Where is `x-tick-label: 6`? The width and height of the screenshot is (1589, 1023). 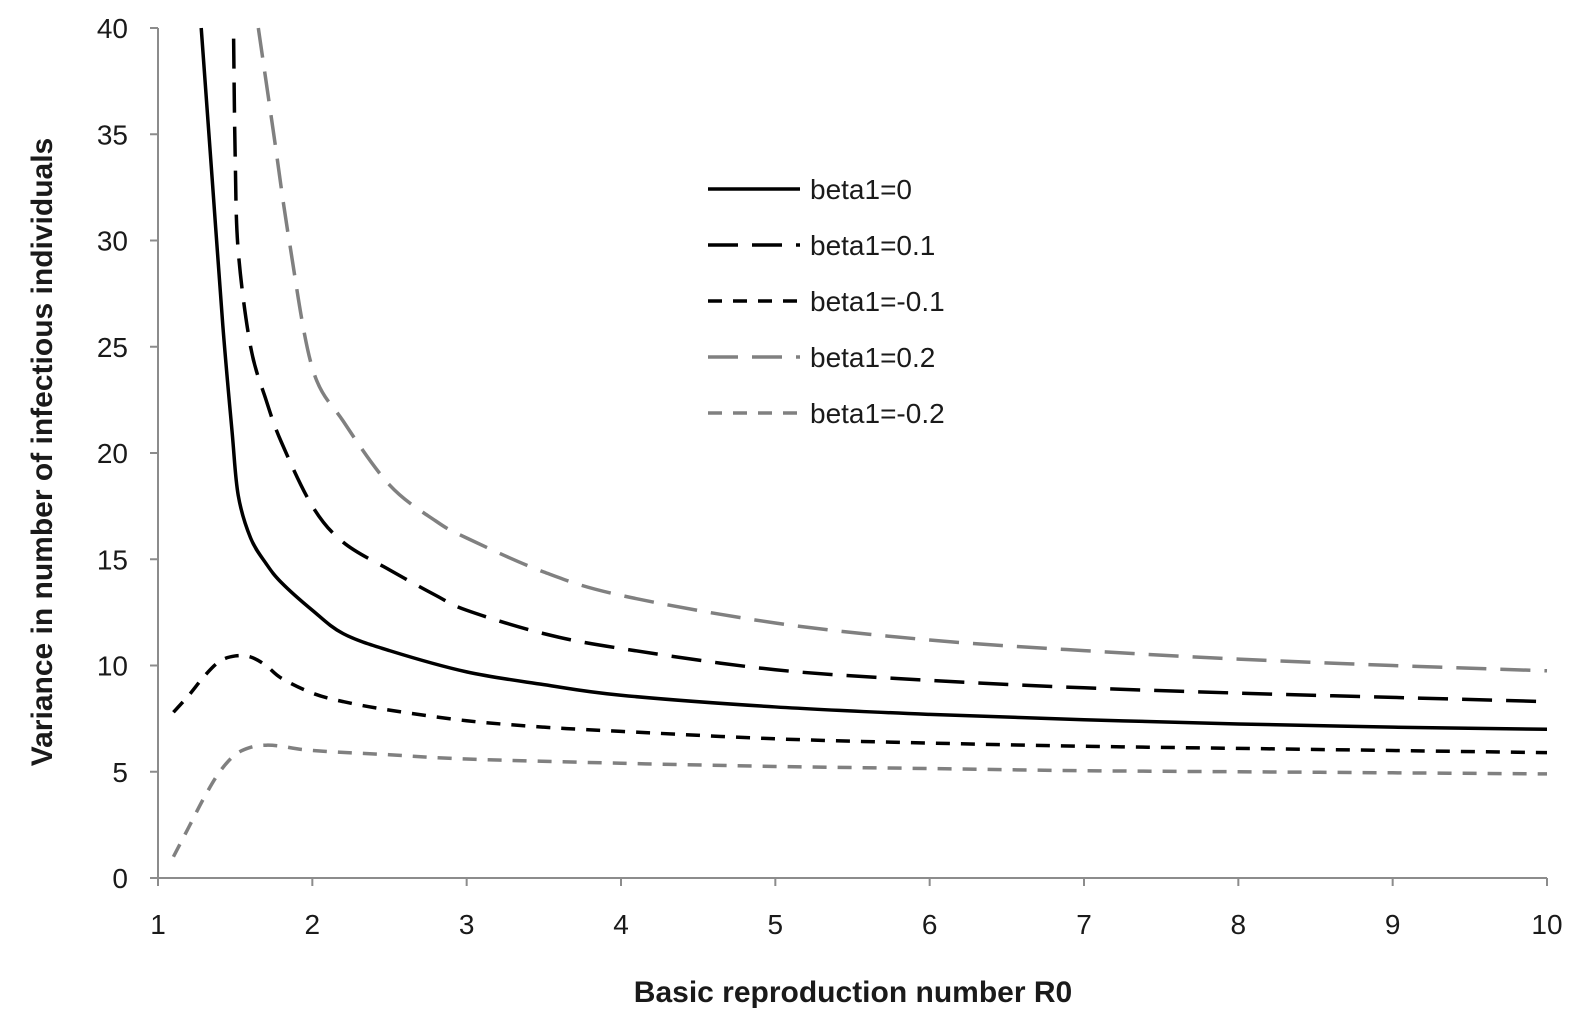
x-tick-label: 6 is located at coordinates (930, 924).